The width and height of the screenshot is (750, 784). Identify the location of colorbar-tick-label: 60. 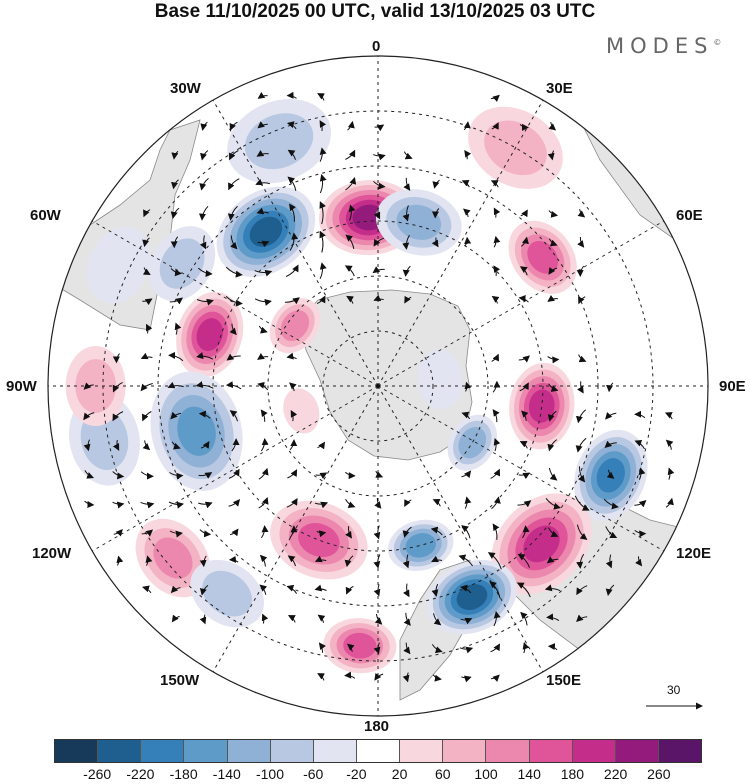
(443, 774).